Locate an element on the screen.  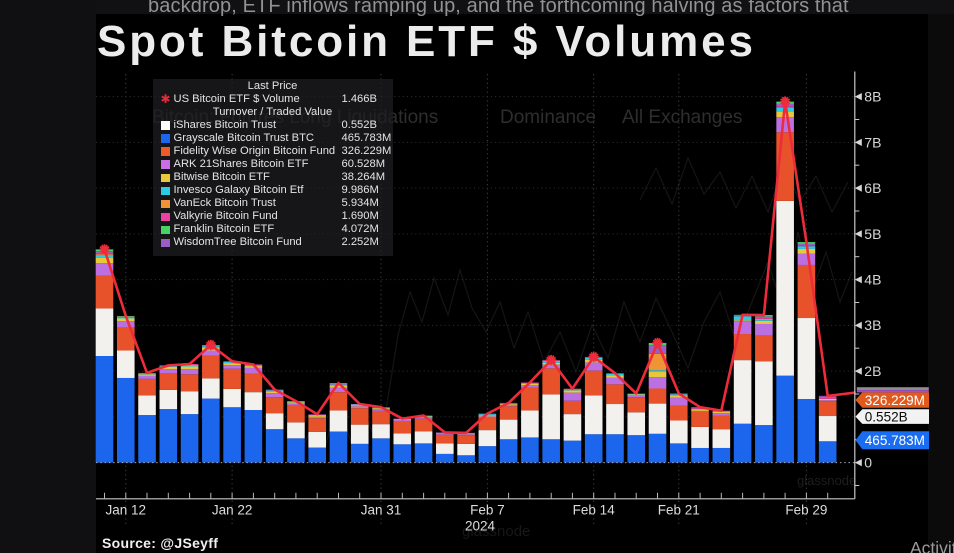
svg-text: 326.229M is located at coordinates (895, 400).